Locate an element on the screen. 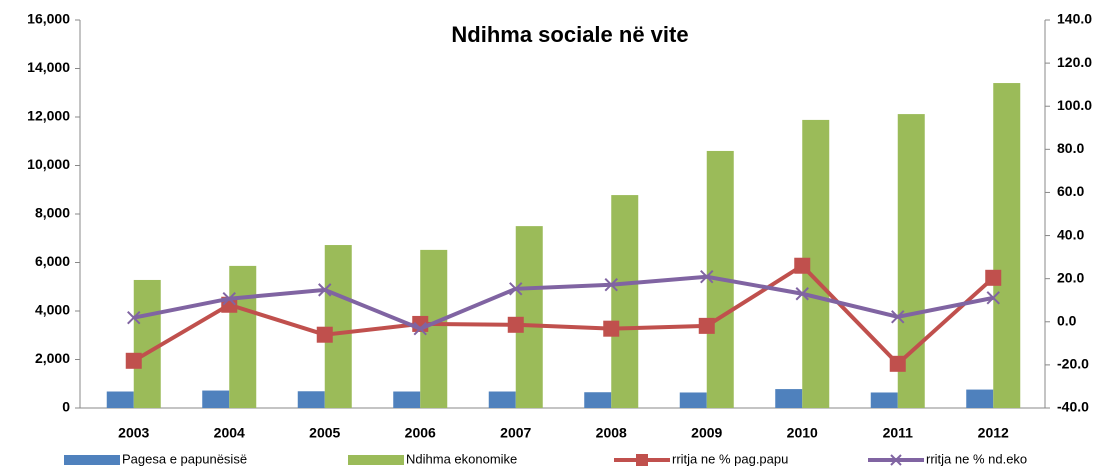 The height and width of the screenshot is (475, 1114). y-tick-label: 6,000 is located at coordinates (52, 261).